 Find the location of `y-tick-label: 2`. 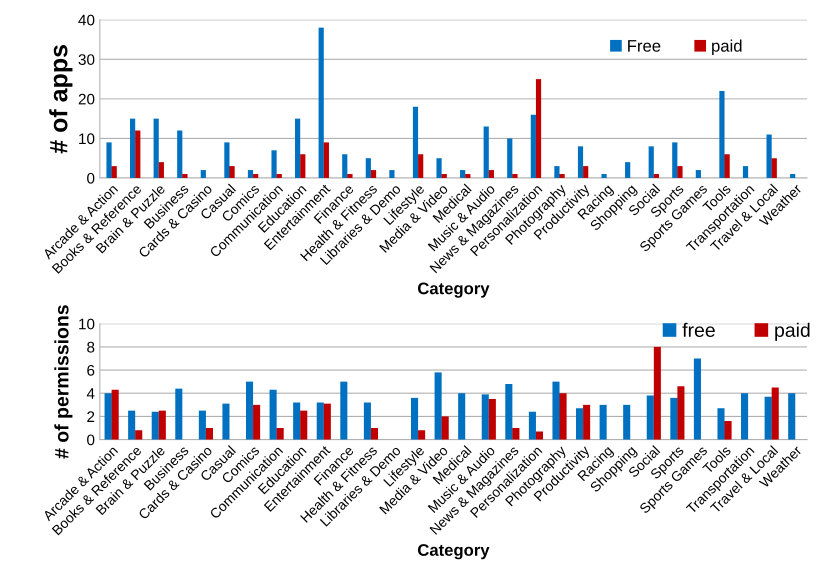

y-tick-label: 2 is located at coordinates (90, 416).